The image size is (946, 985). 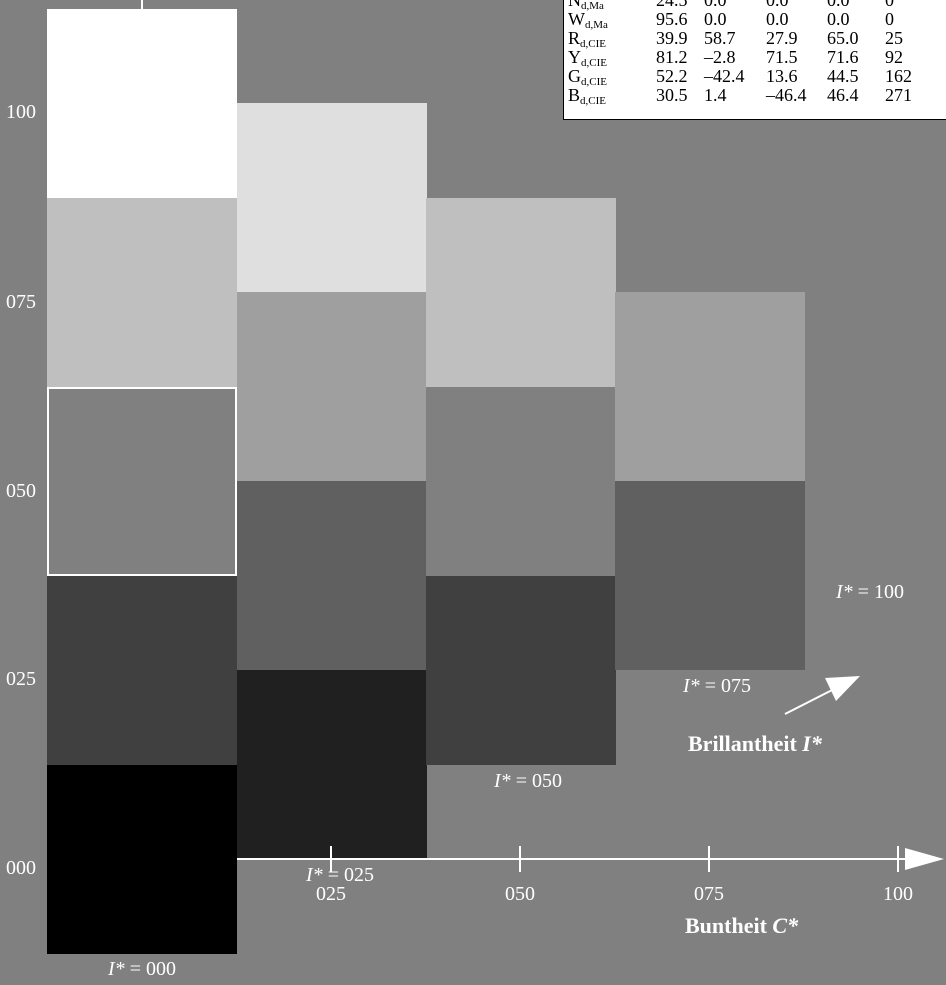 I want to click on y-tick-label-025: 025, so click(x=21, y=679).